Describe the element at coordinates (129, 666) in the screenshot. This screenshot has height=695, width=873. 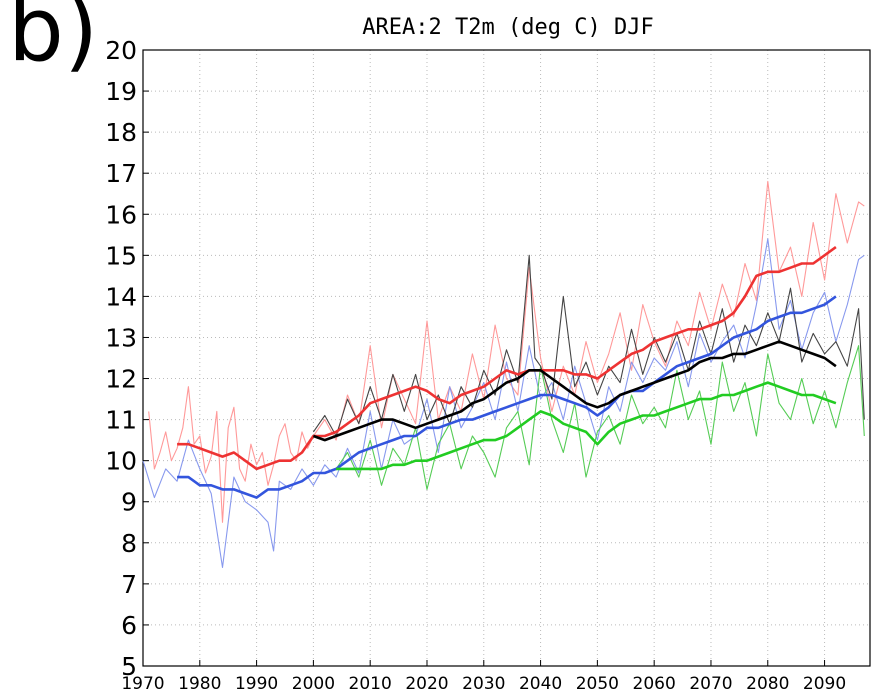
I see `y-tick-label: 5` at that location.